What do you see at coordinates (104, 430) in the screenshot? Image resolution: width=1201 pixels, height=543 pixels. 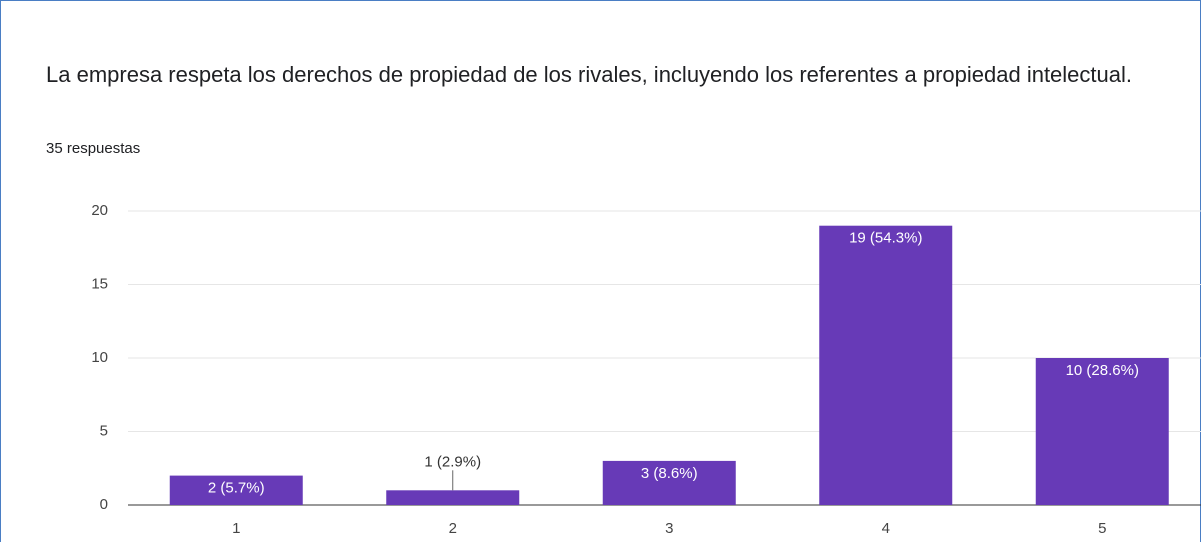 I see `y-tick-label: 5` at bounding box center [104, 430].